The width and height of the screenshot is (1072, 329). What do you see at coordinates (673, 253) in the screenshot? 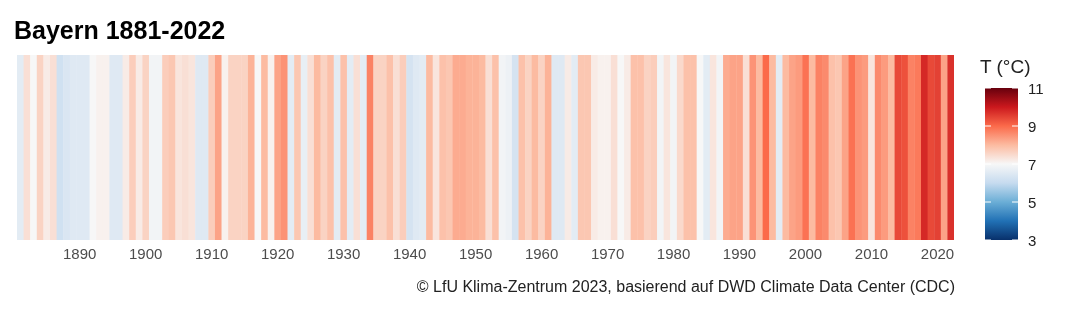
I see `x-tick-label: 1980` at bounding box center [673, 253].